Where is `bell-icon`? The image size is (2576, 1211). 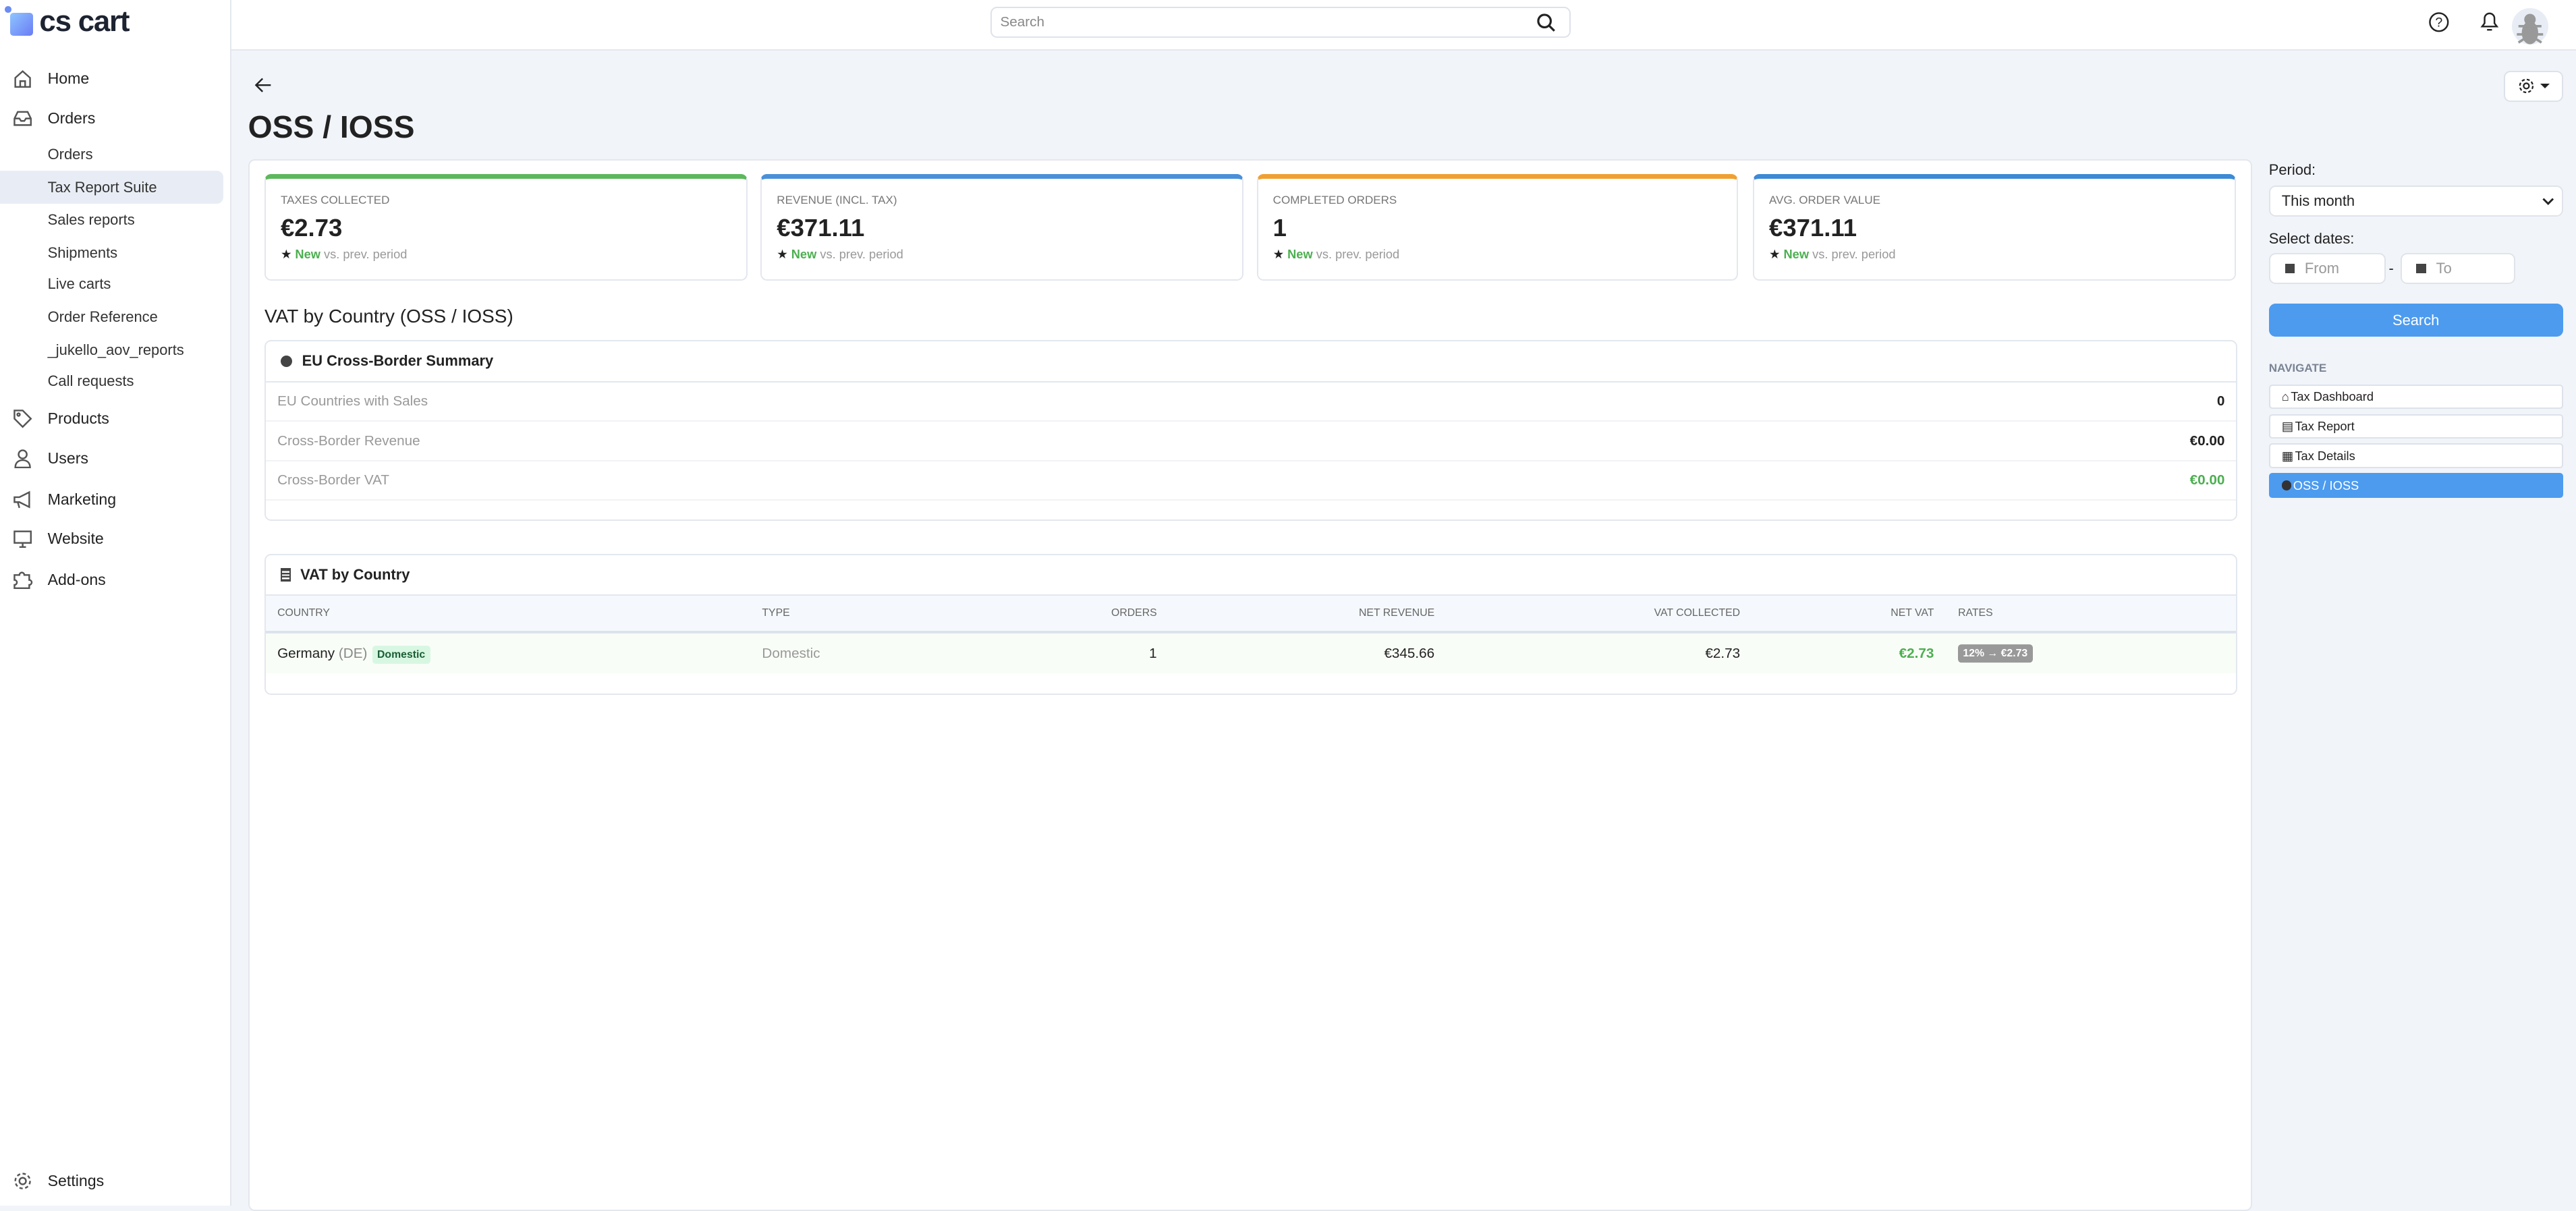 bell-icon is located at coordinates (2489, 22).